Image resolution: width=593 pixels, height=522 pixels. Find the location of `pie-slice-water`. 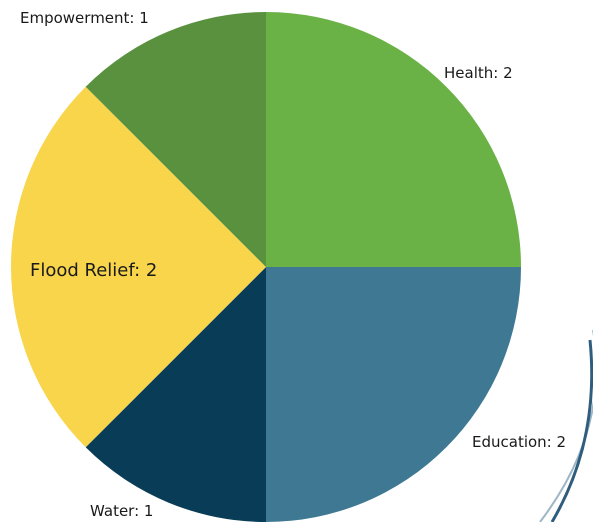

pie-slice-water is located at coordinates (175, 394).